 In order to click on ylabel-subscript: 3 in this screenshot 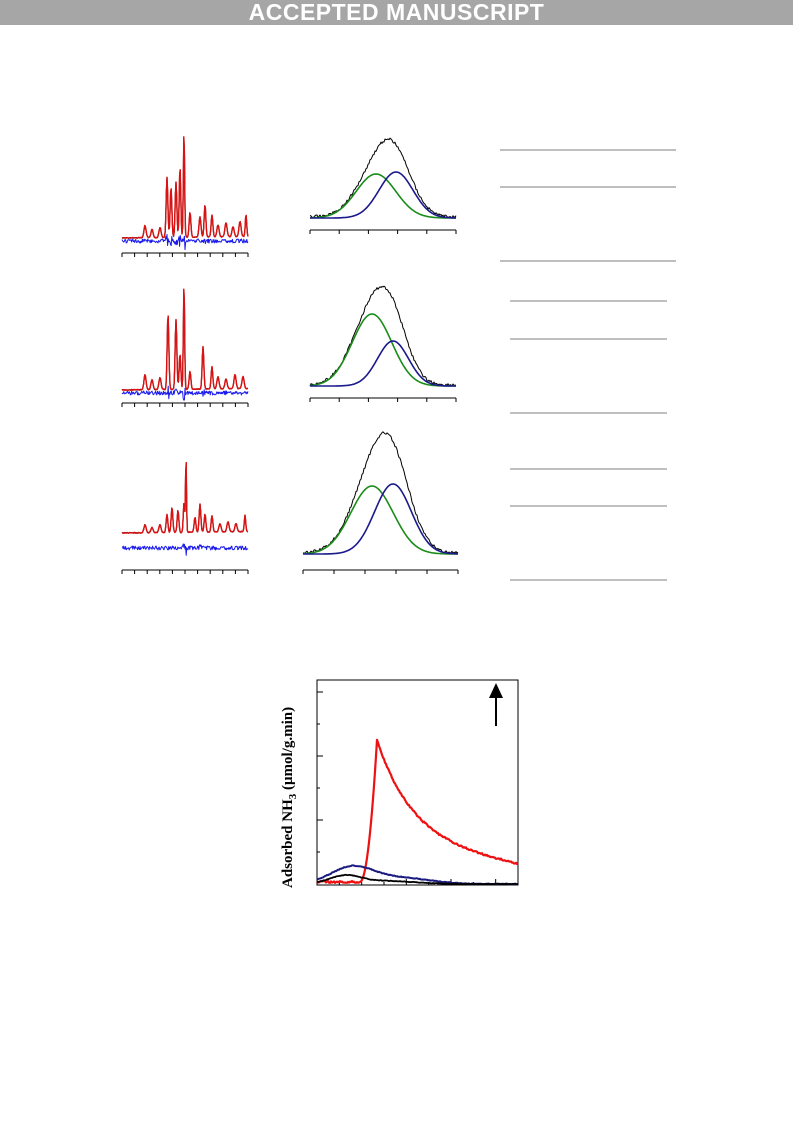, I will do `click(293, 796)`.